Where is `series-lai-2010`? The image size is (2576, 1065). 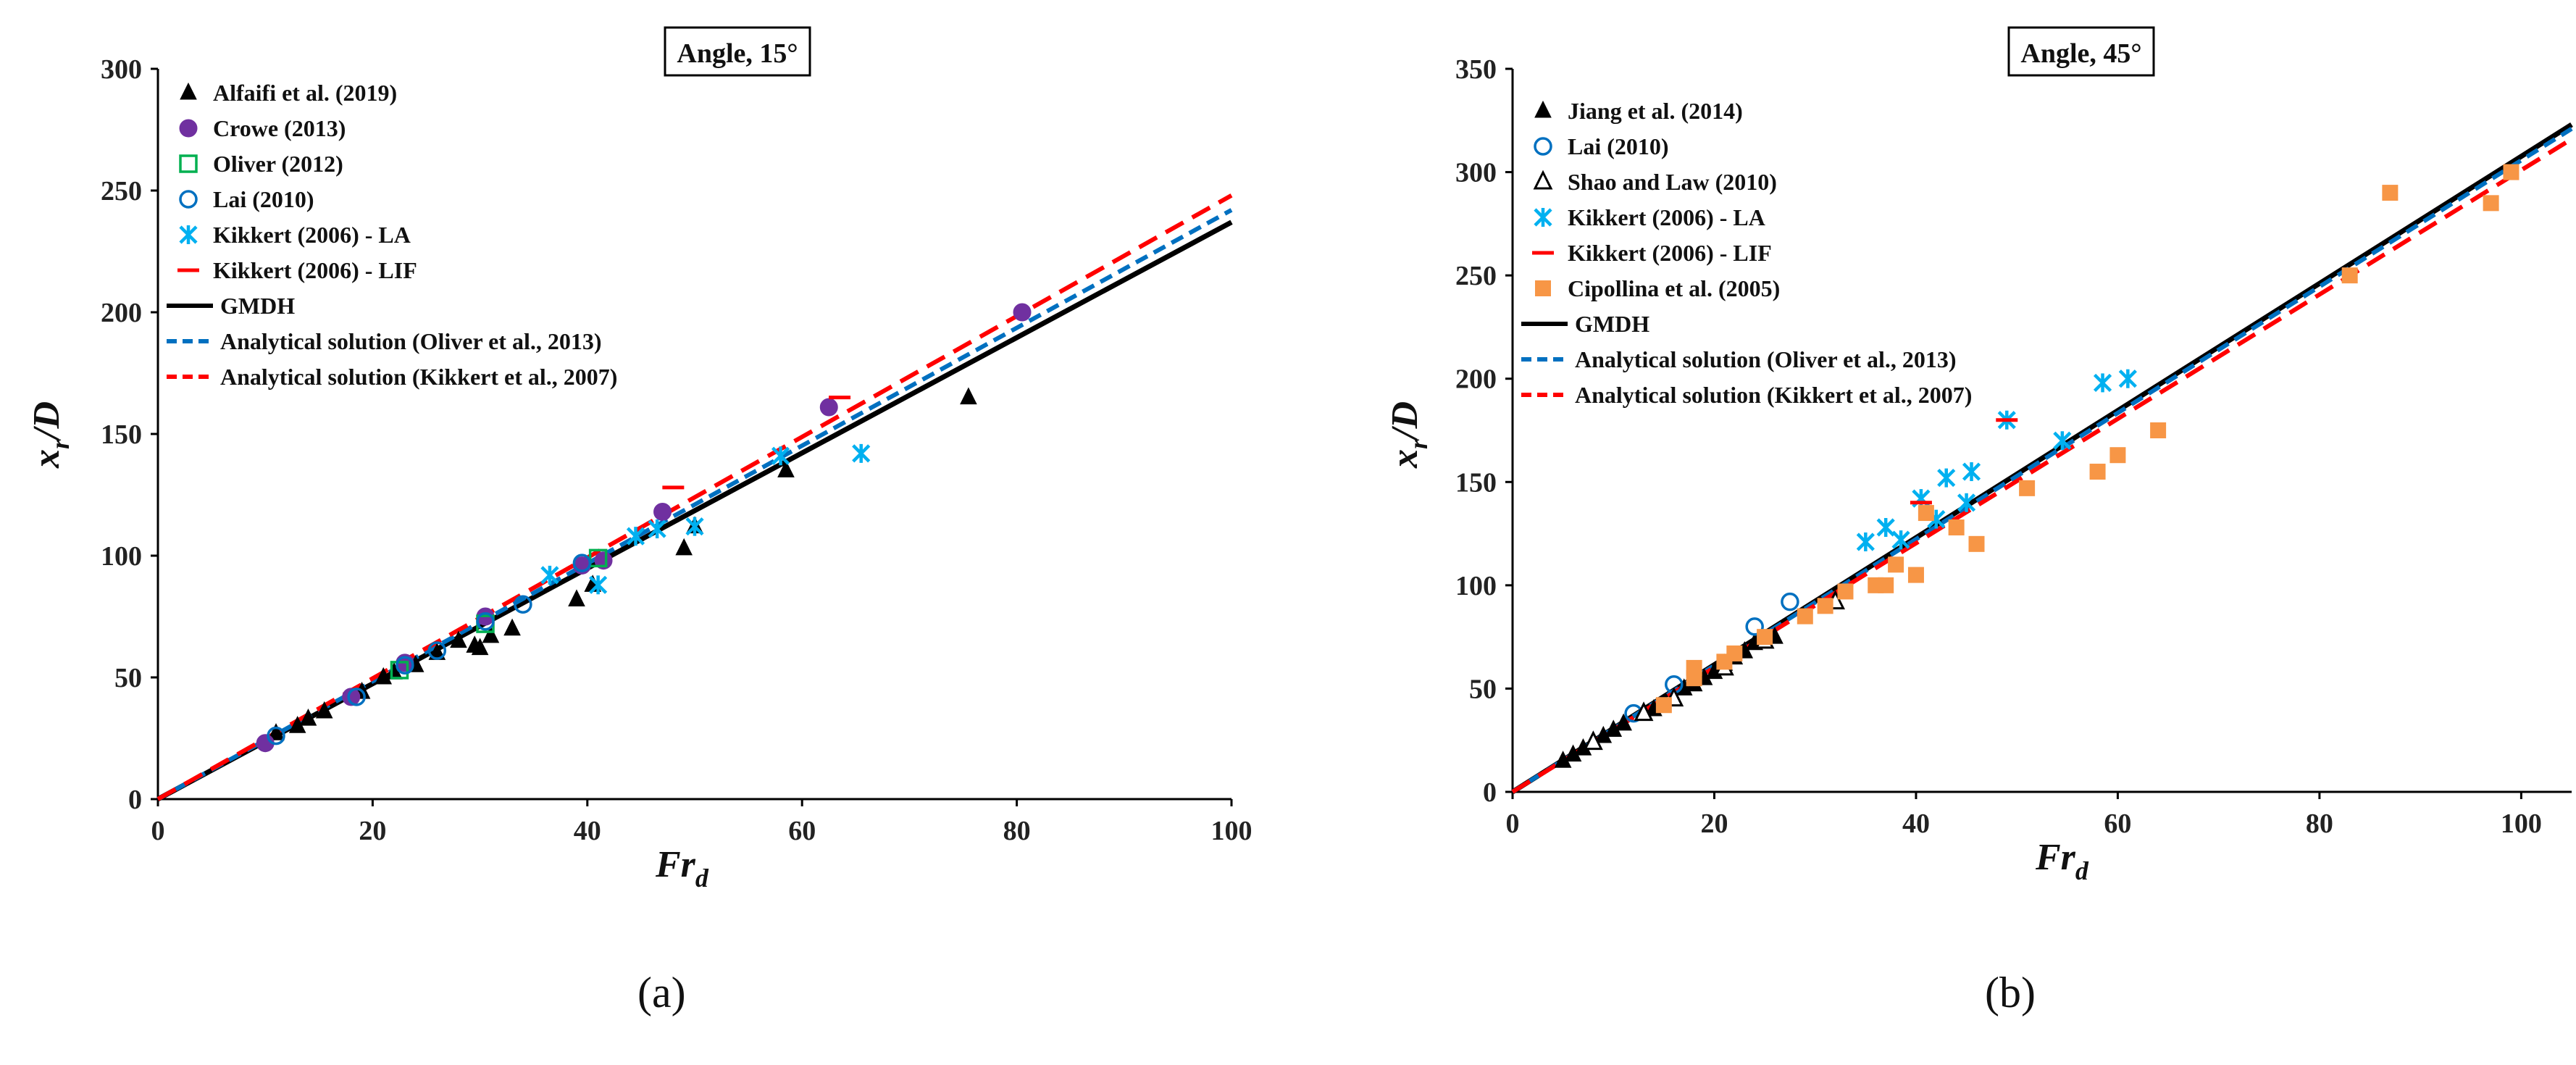 series-lai-2010 is located at coordinates (429, 650).